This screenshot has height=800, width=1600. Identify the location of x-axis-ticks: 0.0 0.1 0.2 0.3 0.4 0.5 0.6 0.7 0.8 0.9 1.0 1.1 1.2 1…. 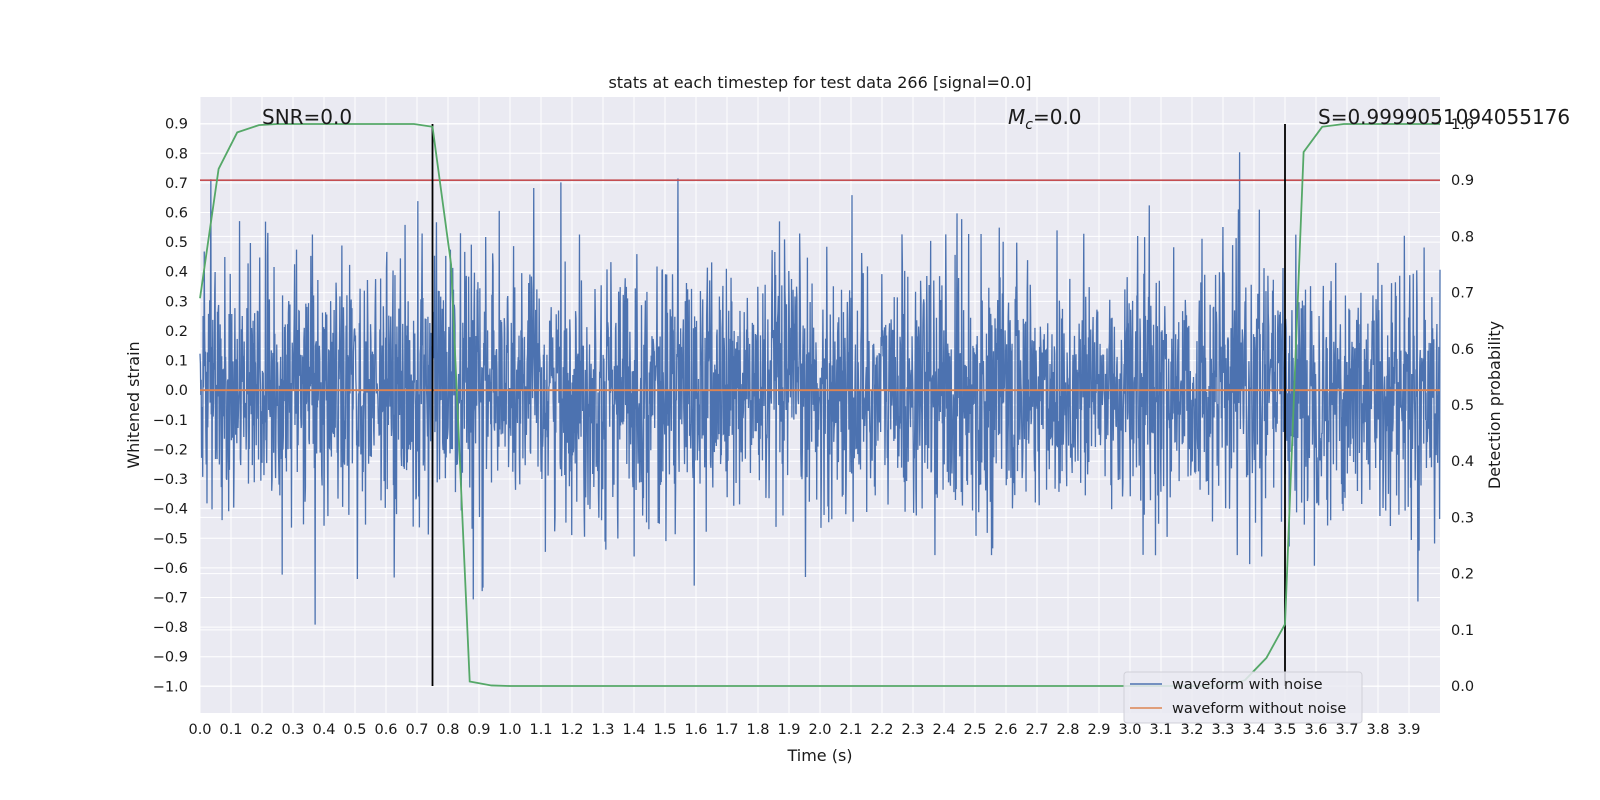
(804, 730).